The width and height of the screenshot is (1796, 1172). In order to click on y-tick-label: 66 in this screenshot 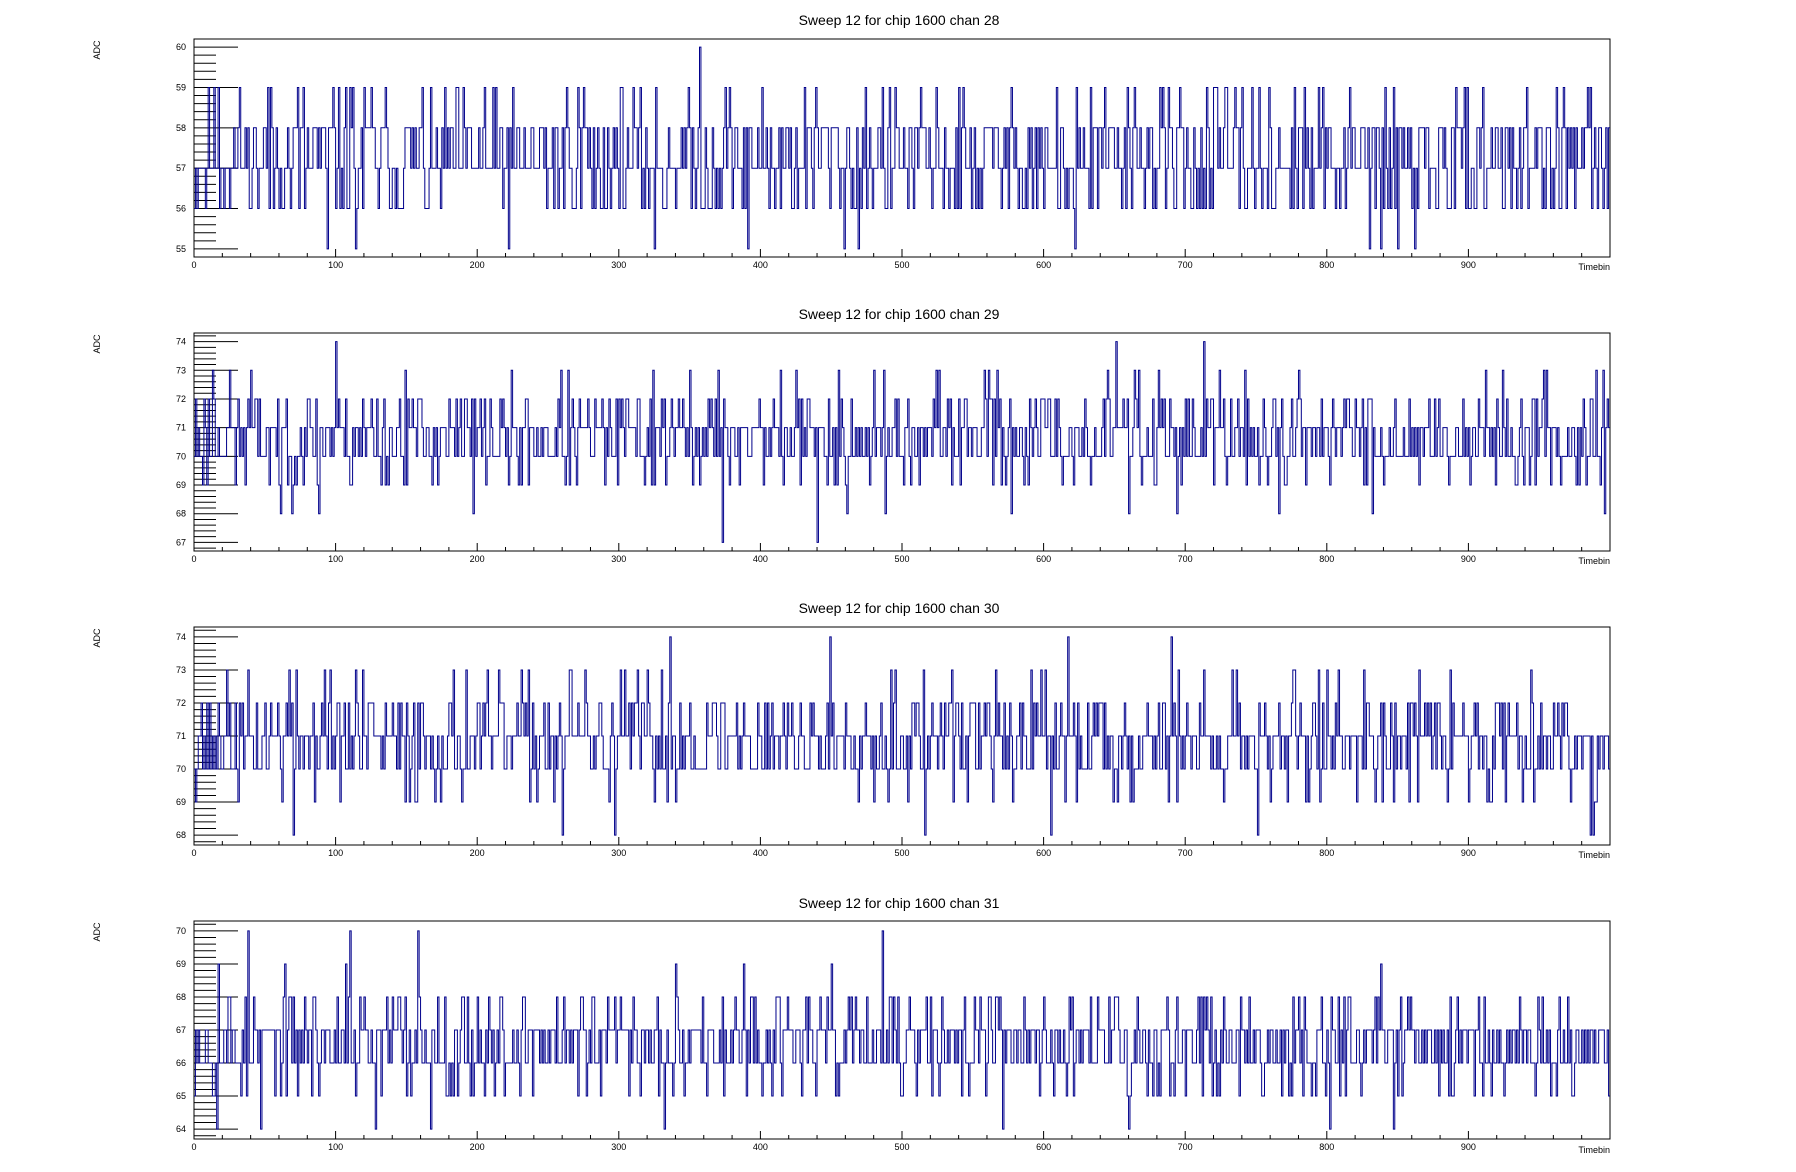, I will do `click(181, 1063)`.